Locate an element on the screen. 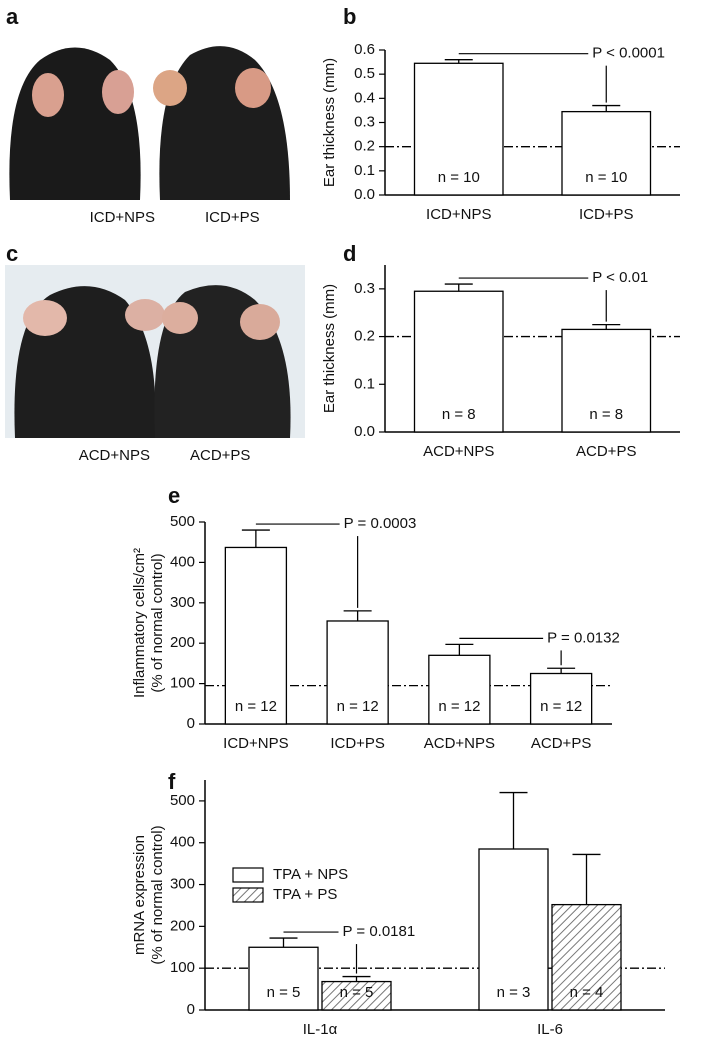  y-axis-label: Inflammatory cells/cm² is located at coordinates (139, 623).